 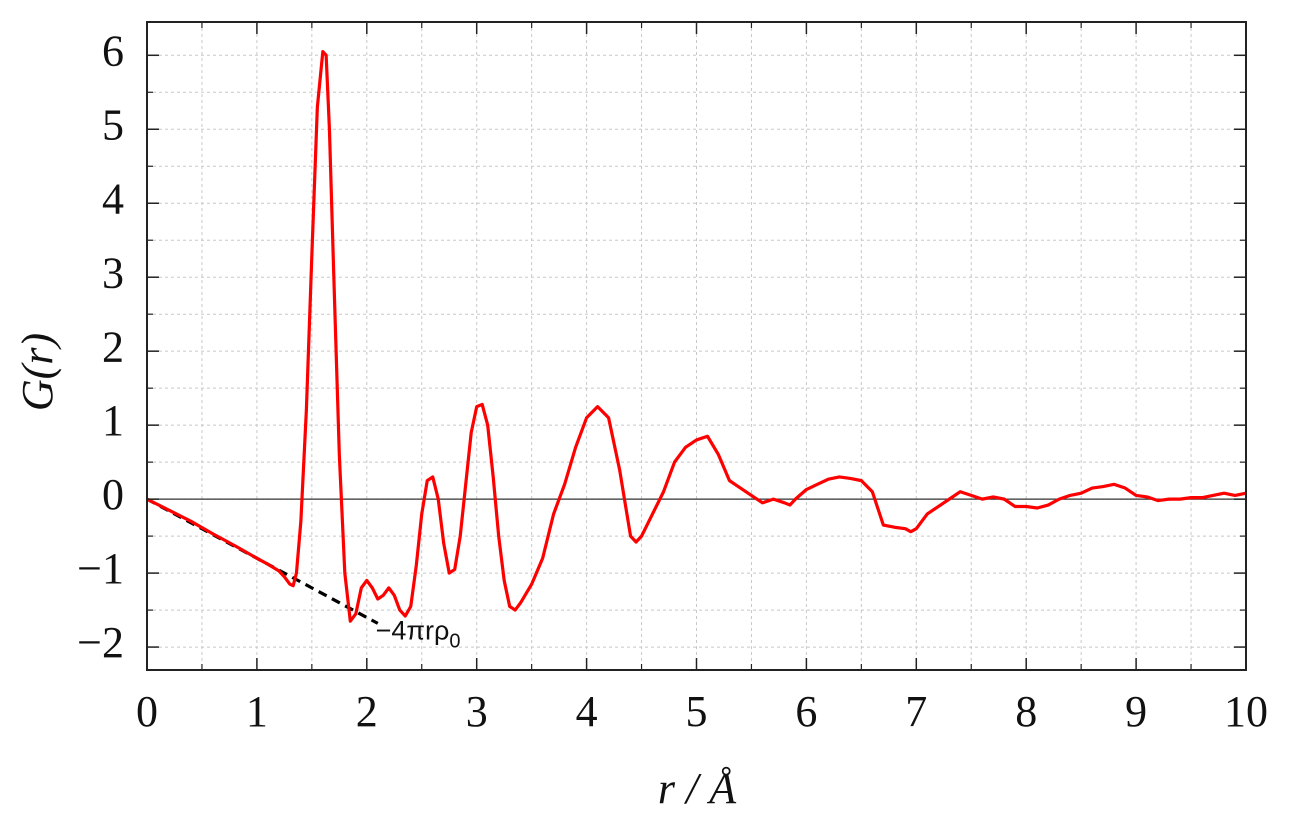 What do you see at coordinates (113, 198) in the screenshot?
I see `y-tick-label: 4` at bounding box center [113, 198].